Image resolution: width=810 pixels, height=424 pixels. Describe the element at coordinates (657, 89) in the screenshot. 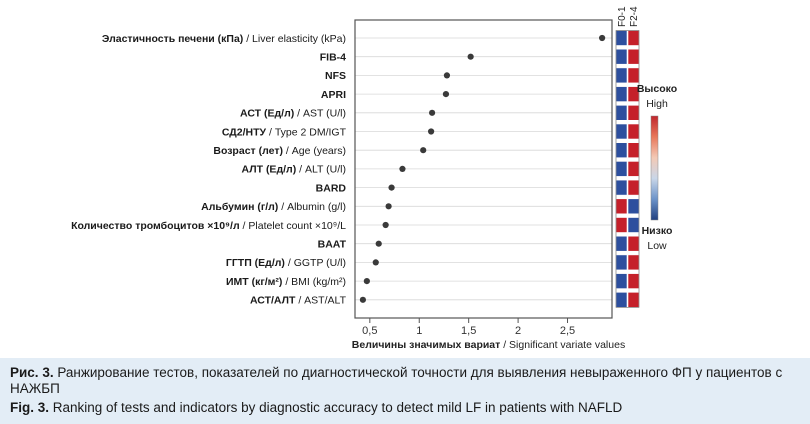

I see `colorbar-high-label-ru: Высоко` at that location.